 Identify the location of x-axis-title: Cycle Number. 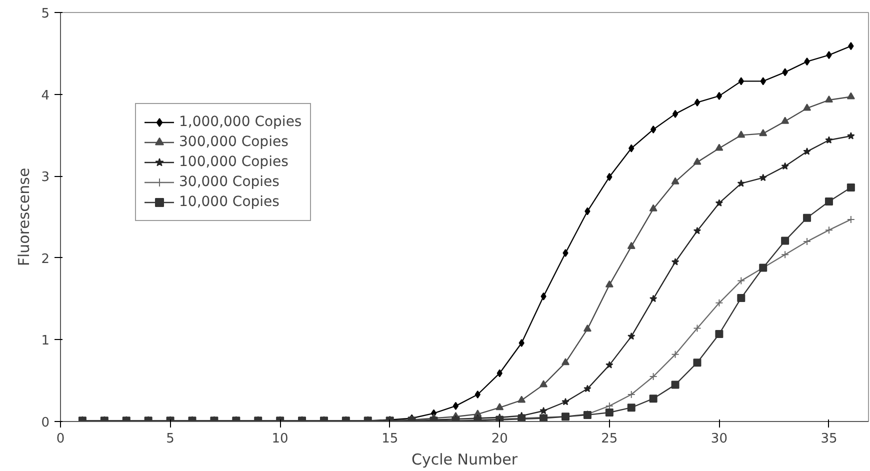
(464, 459).